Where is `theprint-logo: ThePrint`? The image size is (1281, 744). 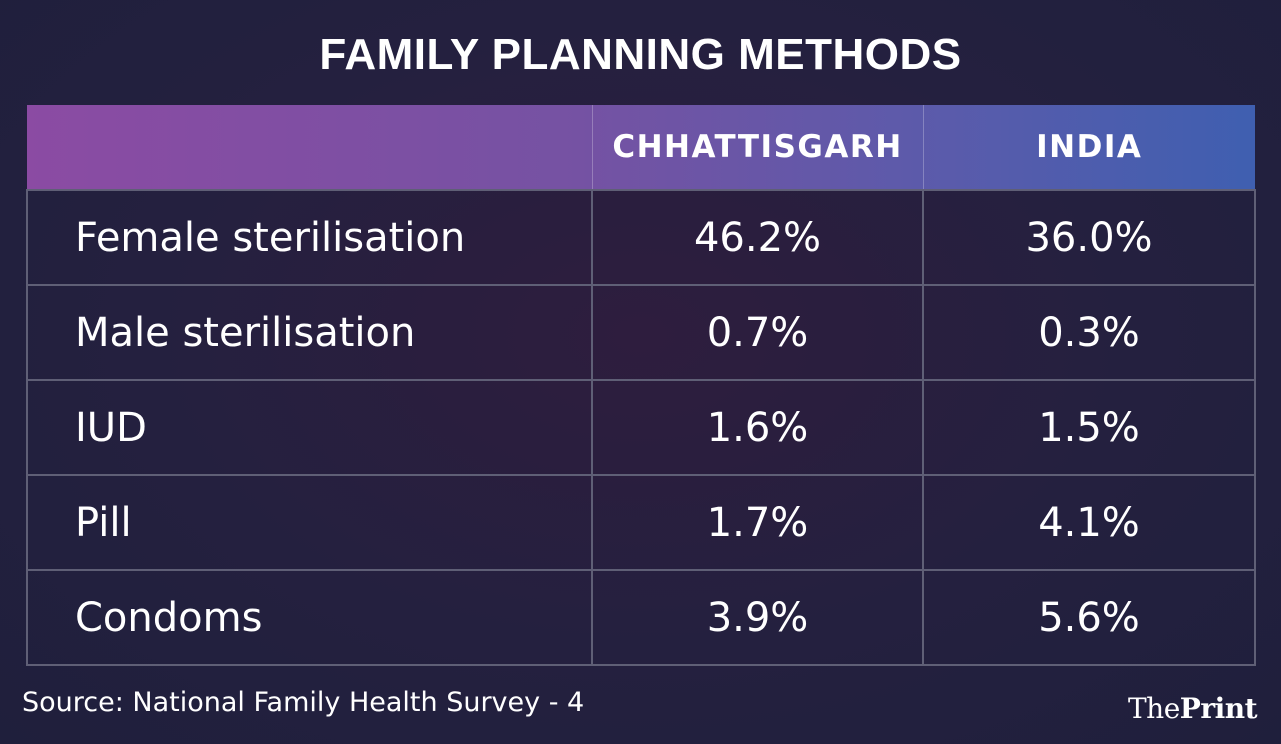
theprint-logo: ThePrint is located at coordinates (1192, 708).